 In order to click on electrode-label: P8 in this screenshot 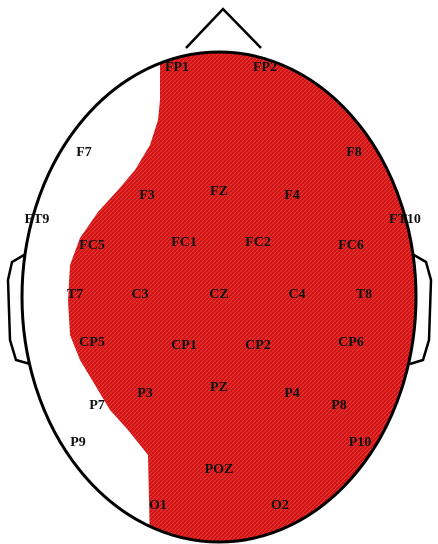, I will do `click(339, 405)`.